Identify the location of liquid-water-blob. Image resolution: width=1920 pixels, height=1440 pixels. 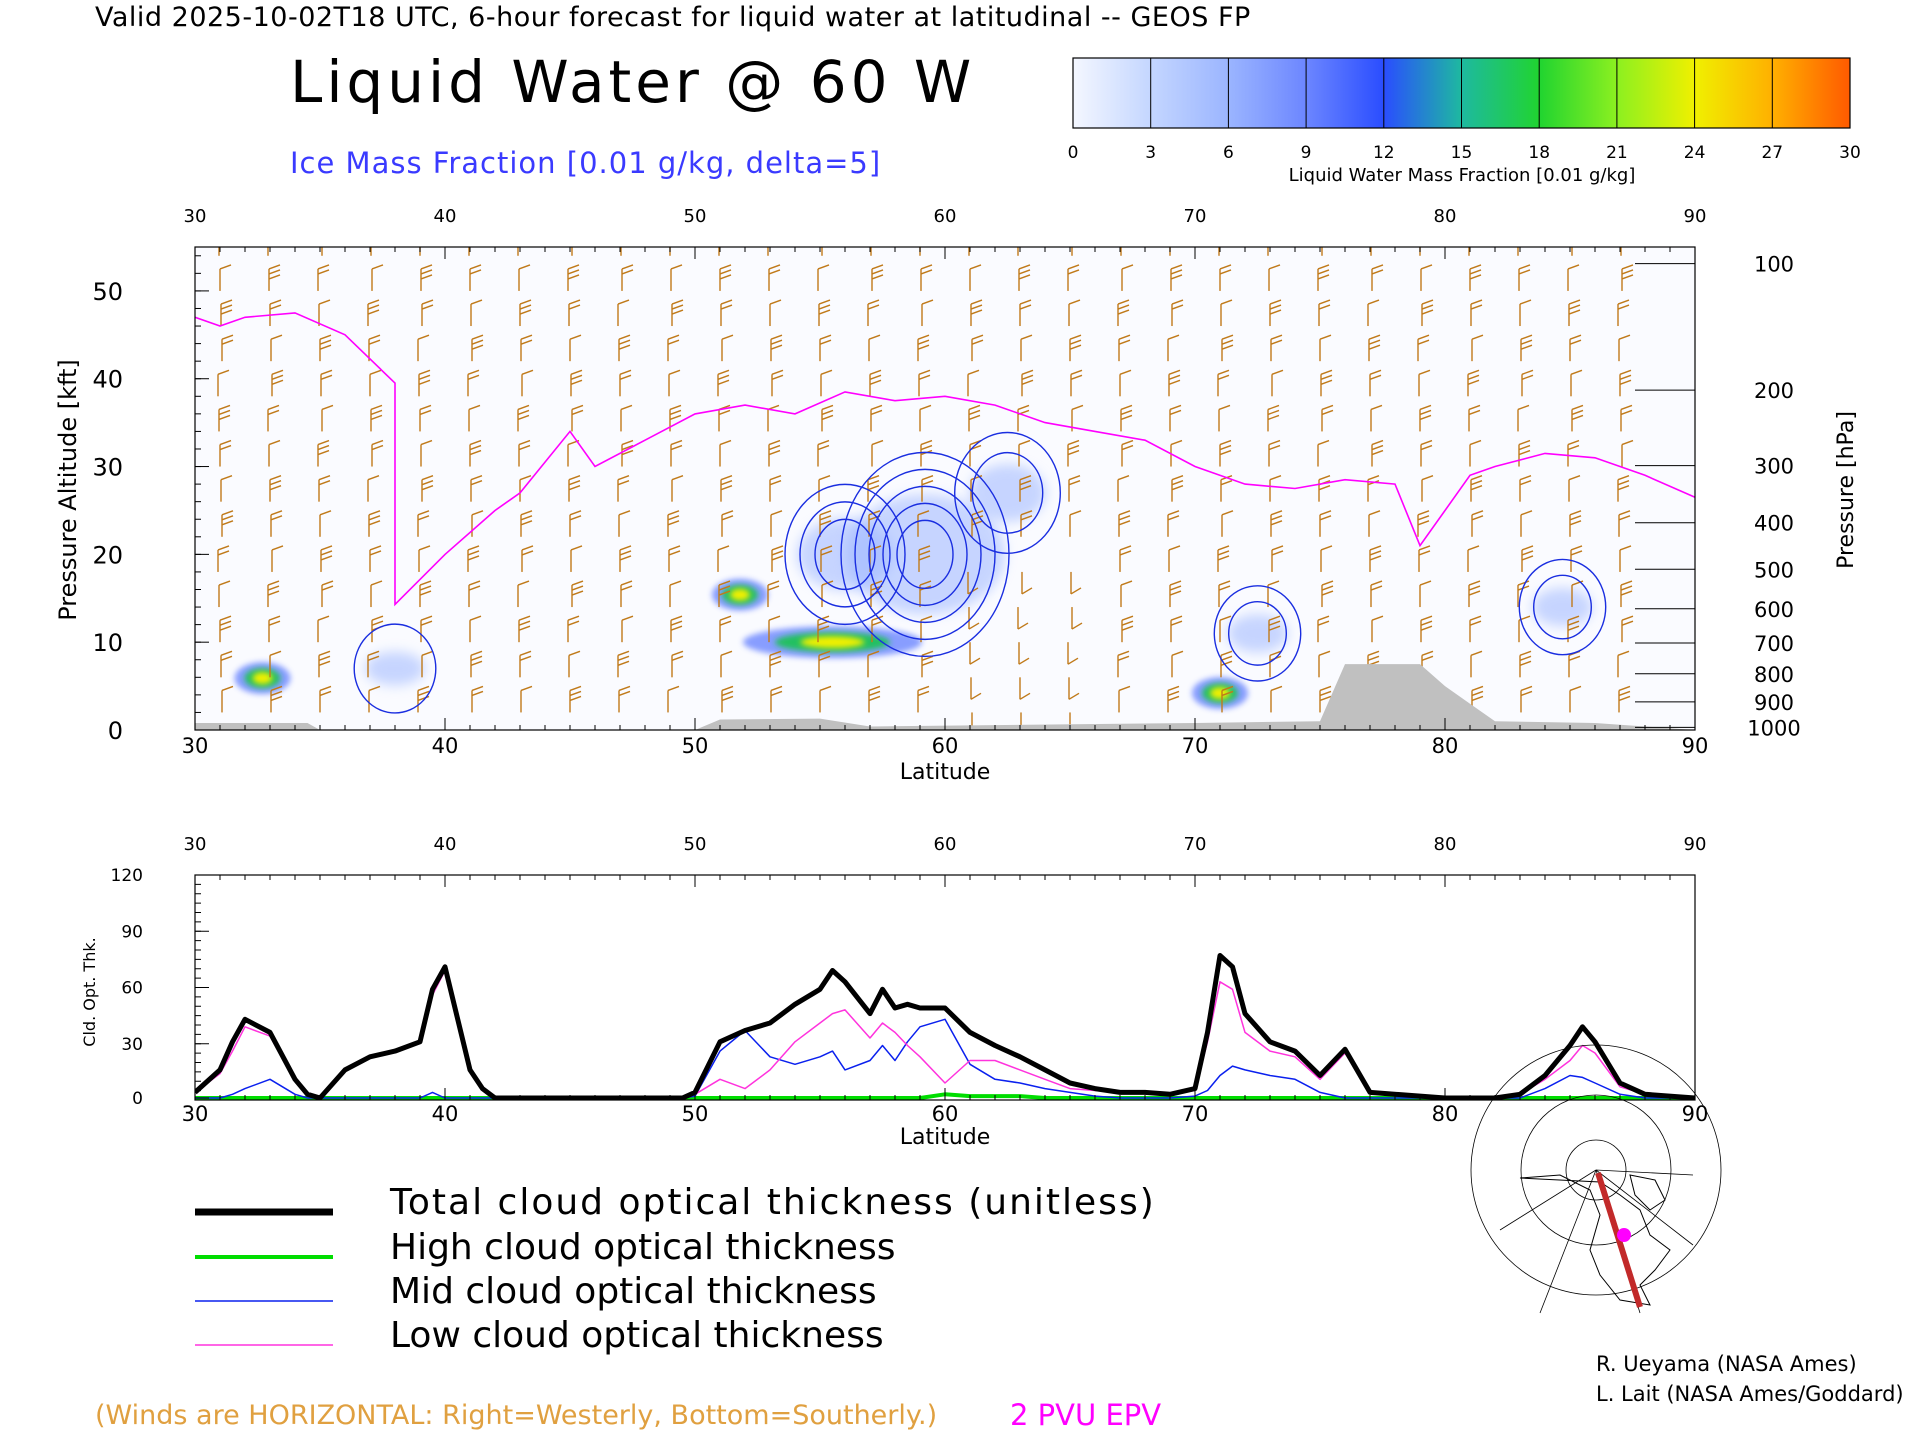
(832, 642).